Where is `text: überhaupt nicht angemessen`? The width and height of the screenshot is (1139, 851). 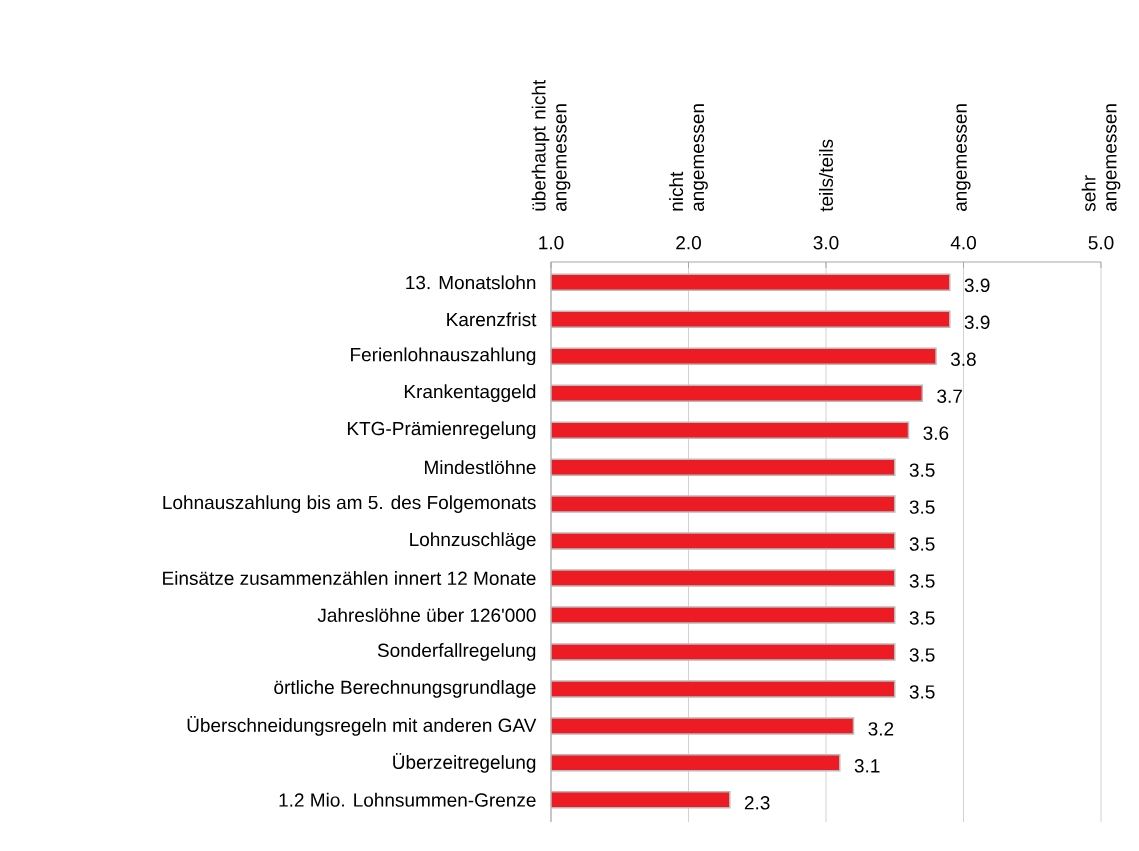
text: überhaupt nicht angemessen is located at coordinates (551, 145).